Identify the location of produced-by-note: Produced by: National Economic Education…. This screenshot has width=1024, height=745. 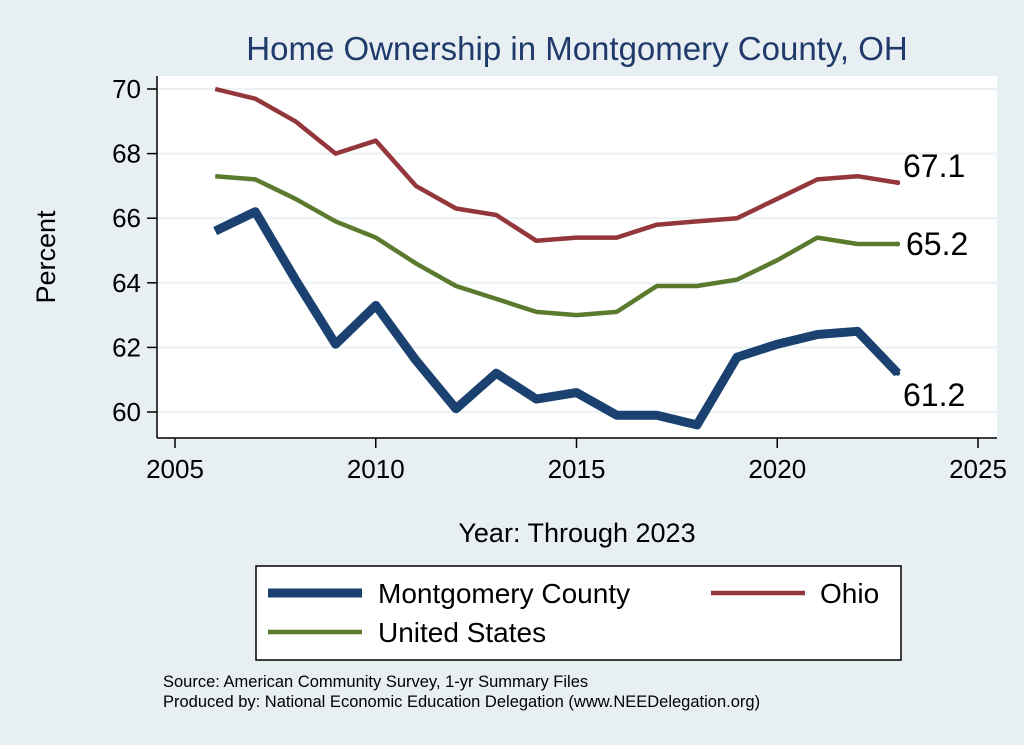
(461, 702).